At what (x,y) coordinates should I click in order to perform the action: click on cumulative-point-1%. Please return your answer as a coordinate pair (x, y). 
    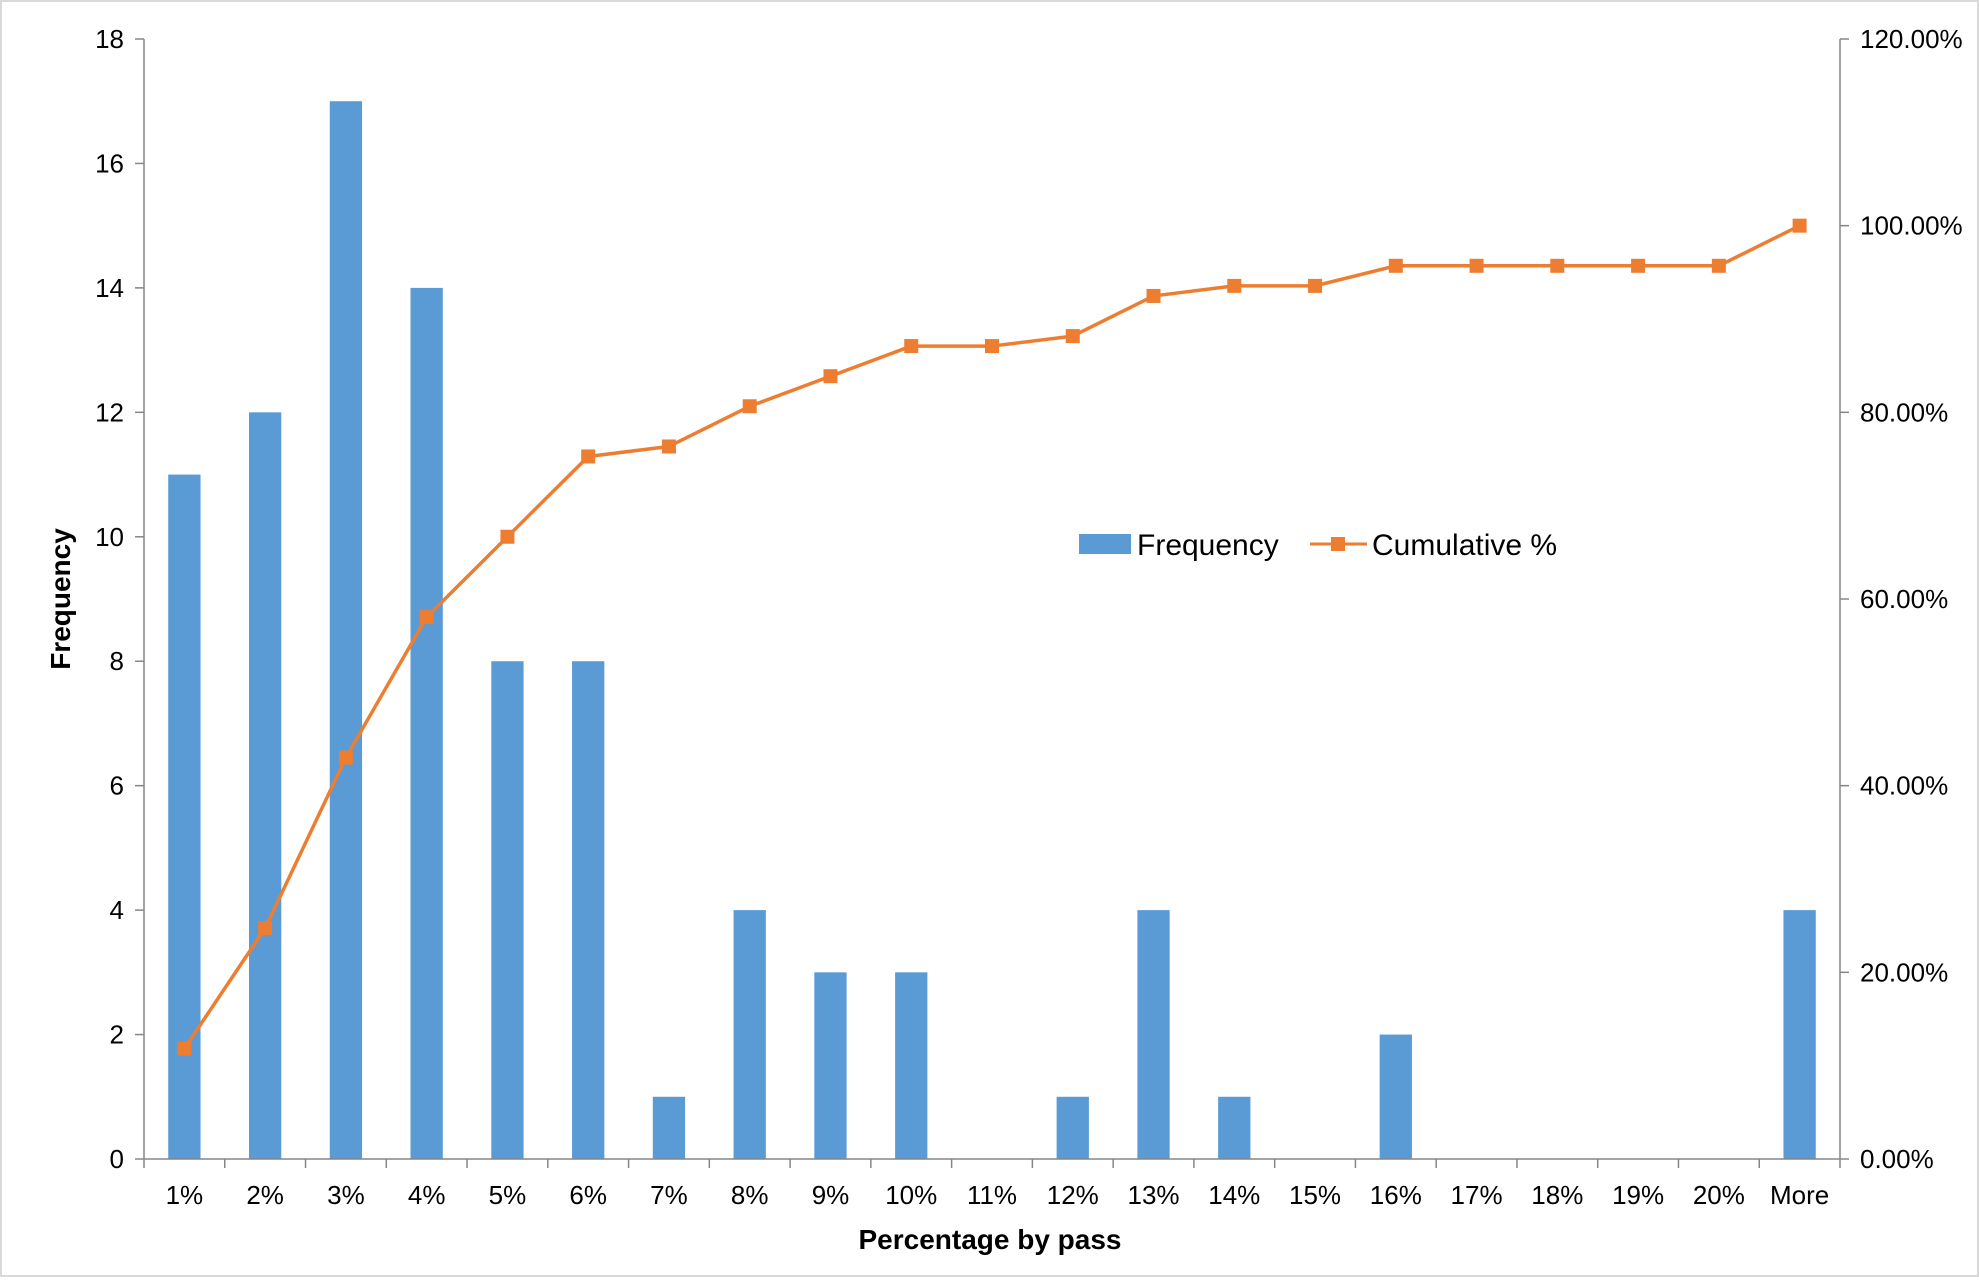
    Looking at the image, I should click on (184, 1048).